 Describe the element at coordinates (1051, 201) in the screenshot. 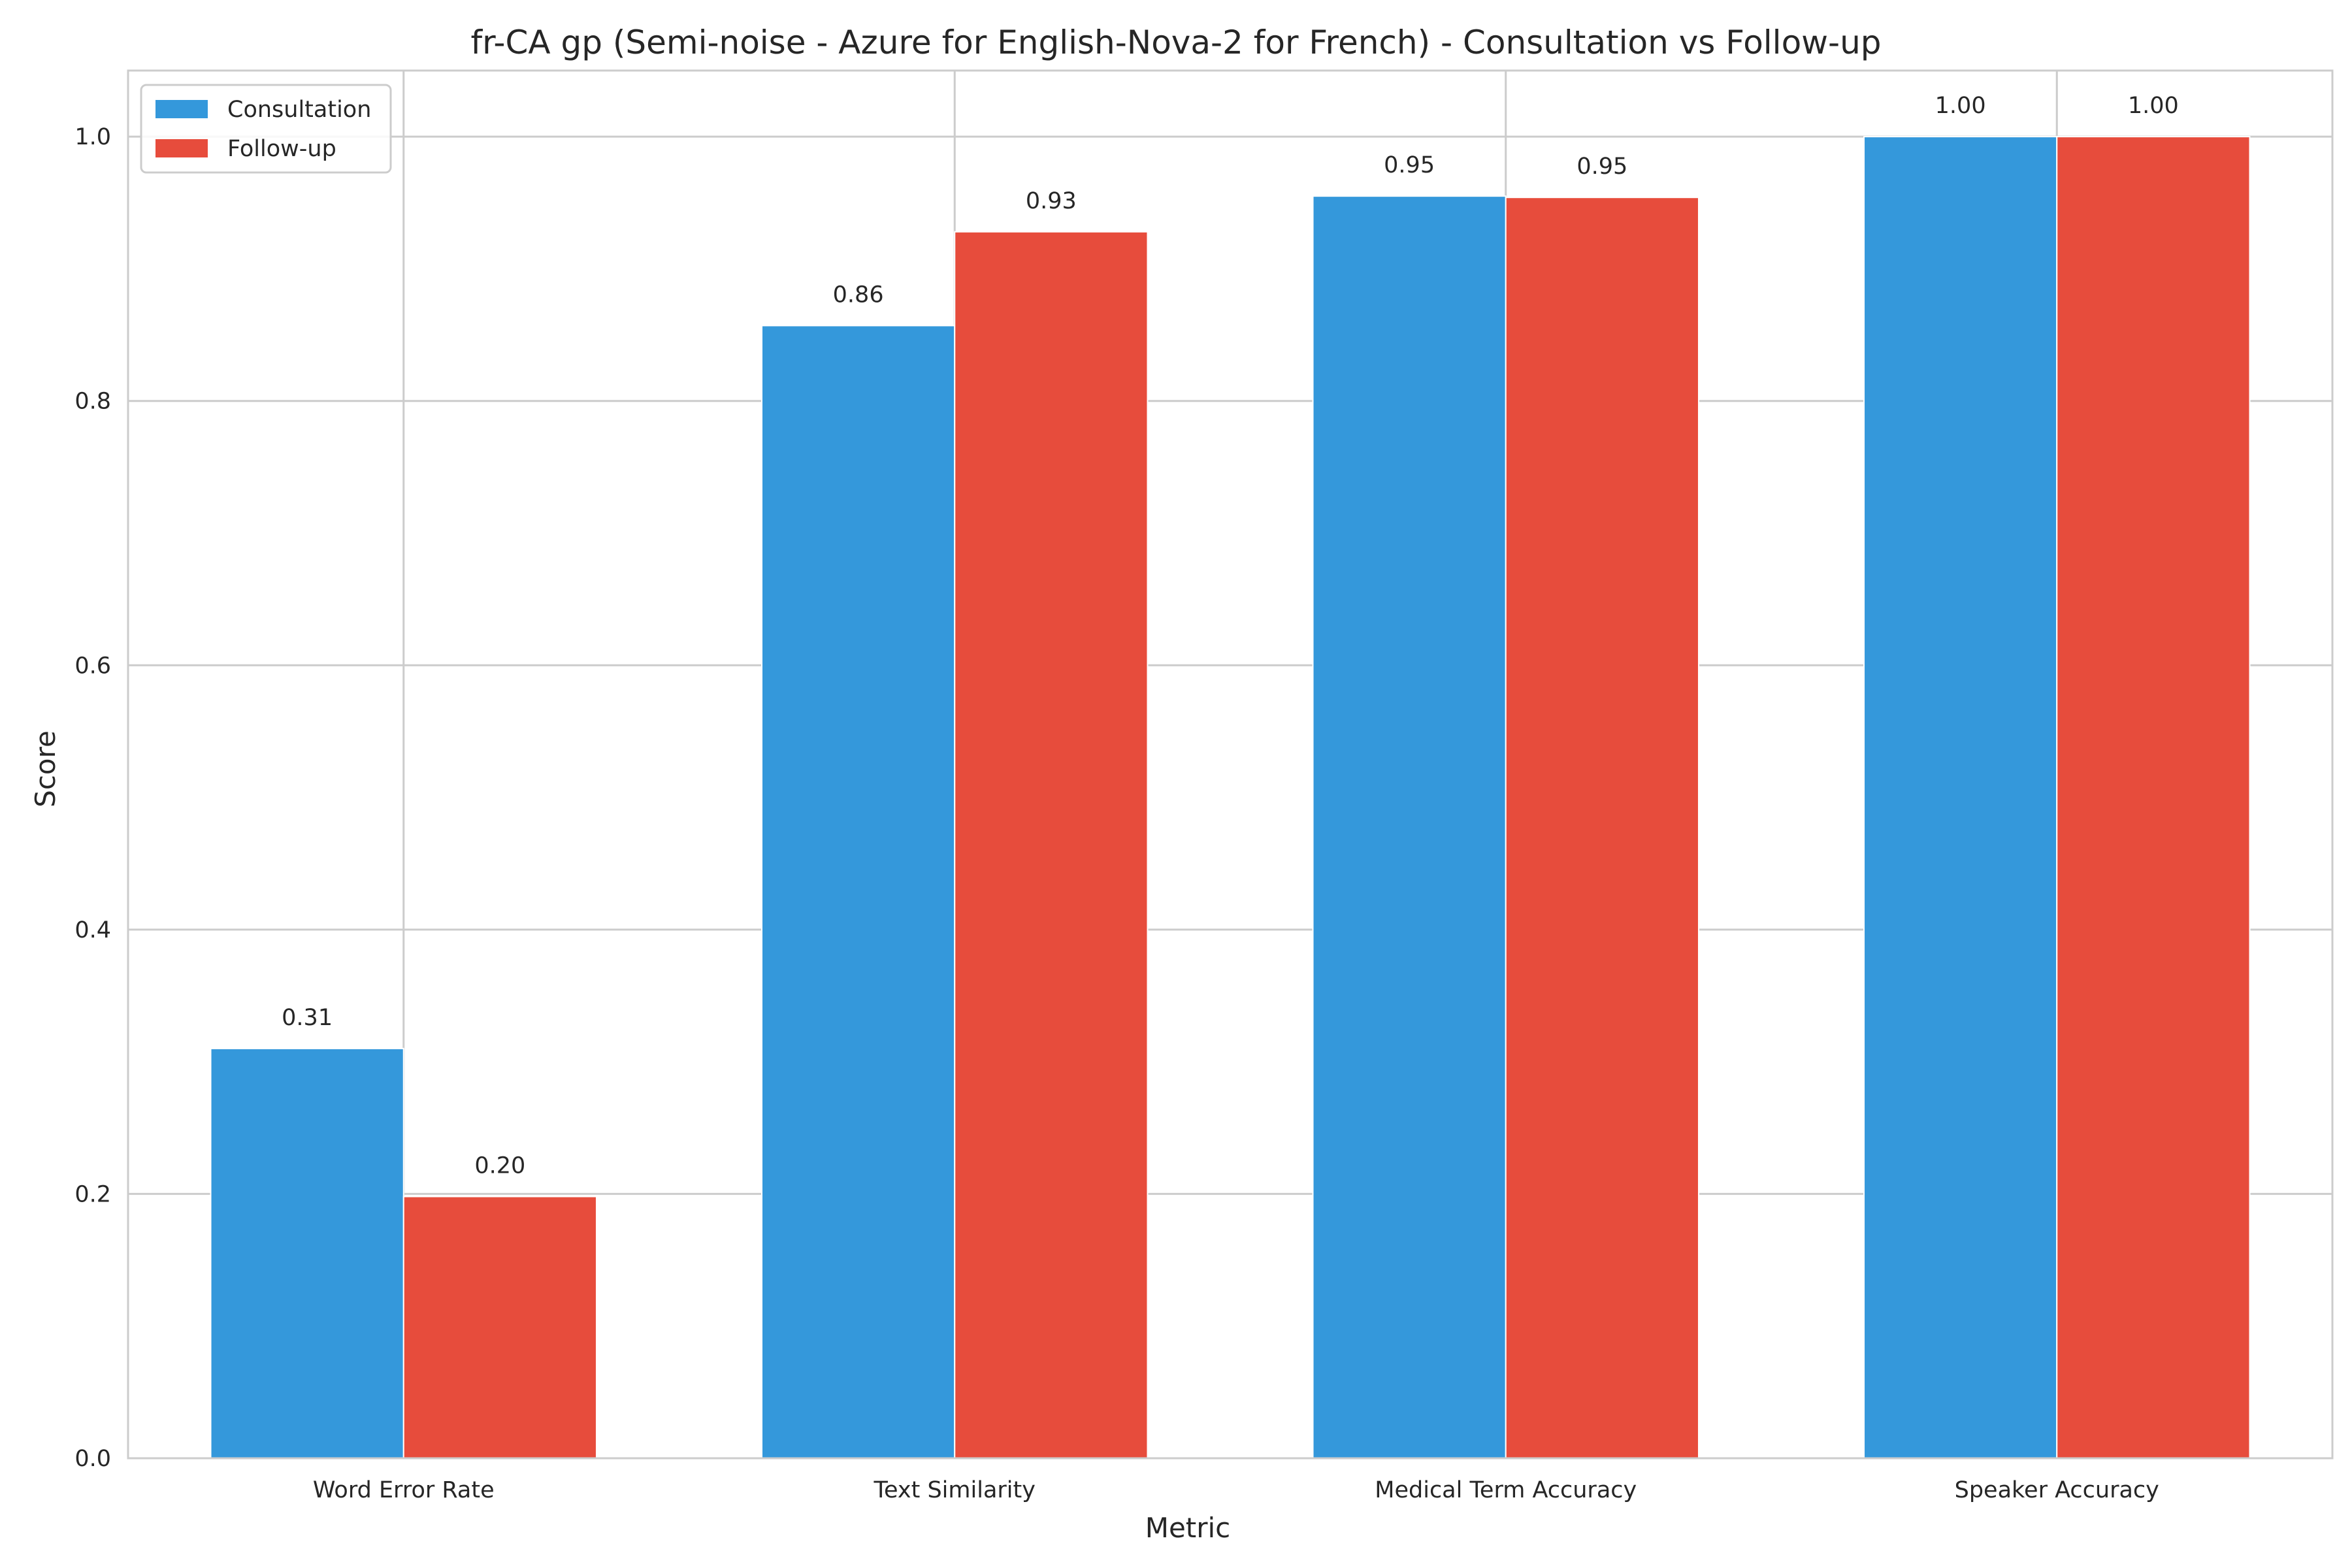

I see `data-label: 0.93` at that location.